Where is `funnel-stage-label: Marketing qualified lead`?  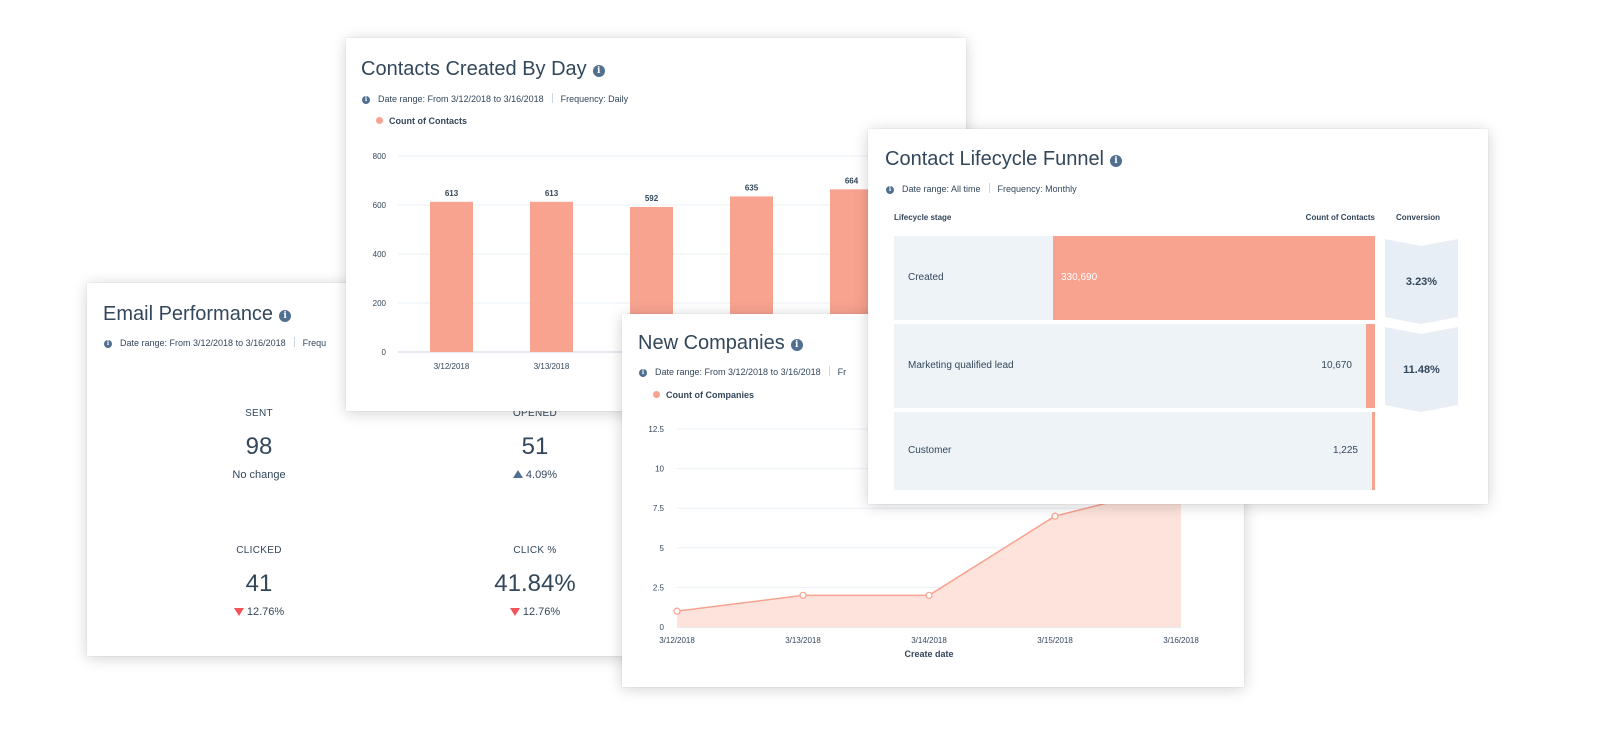
funnel-stage-label: Marketing qualified lead is located at coordinates (961, 365).